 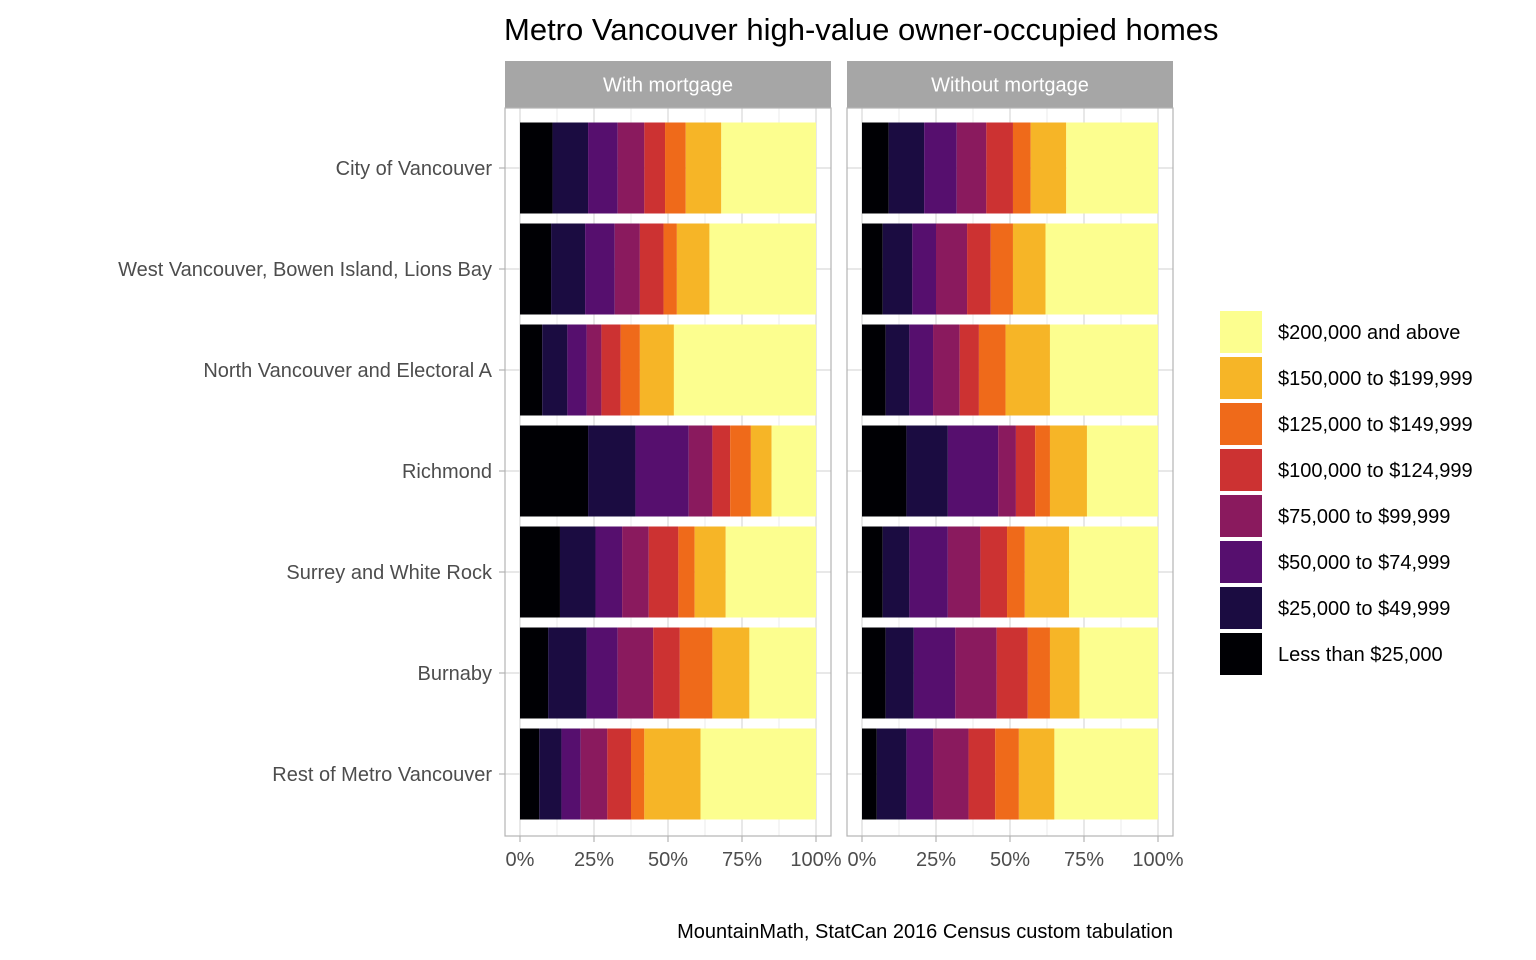 I want to click on bar-segment-city-of-vancouver-200-000-and-above, so click(x=768, y=168).